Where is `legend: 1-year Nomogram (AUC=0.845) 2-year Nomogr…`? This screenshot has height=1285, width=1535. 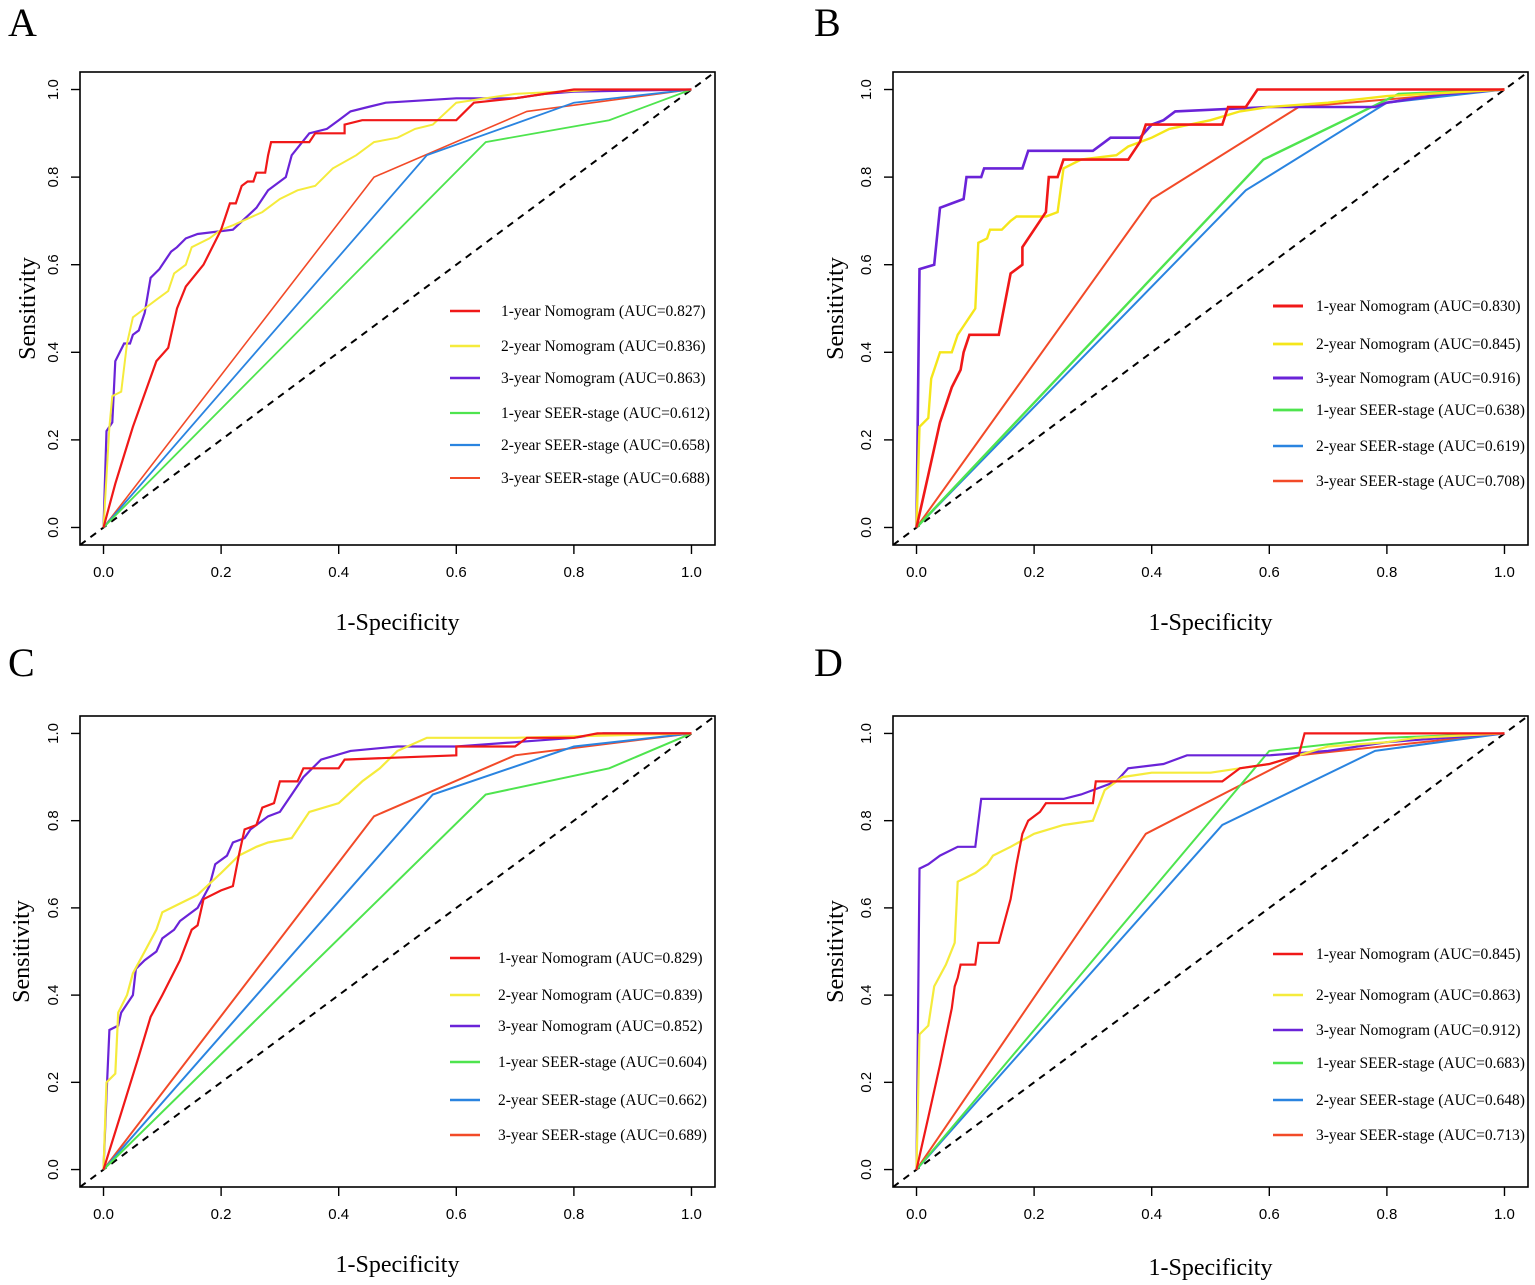 legend: 1-year Nomogram (AUC=0.845) 2-year Nomogr… is located at coordinates (1399, 1045).